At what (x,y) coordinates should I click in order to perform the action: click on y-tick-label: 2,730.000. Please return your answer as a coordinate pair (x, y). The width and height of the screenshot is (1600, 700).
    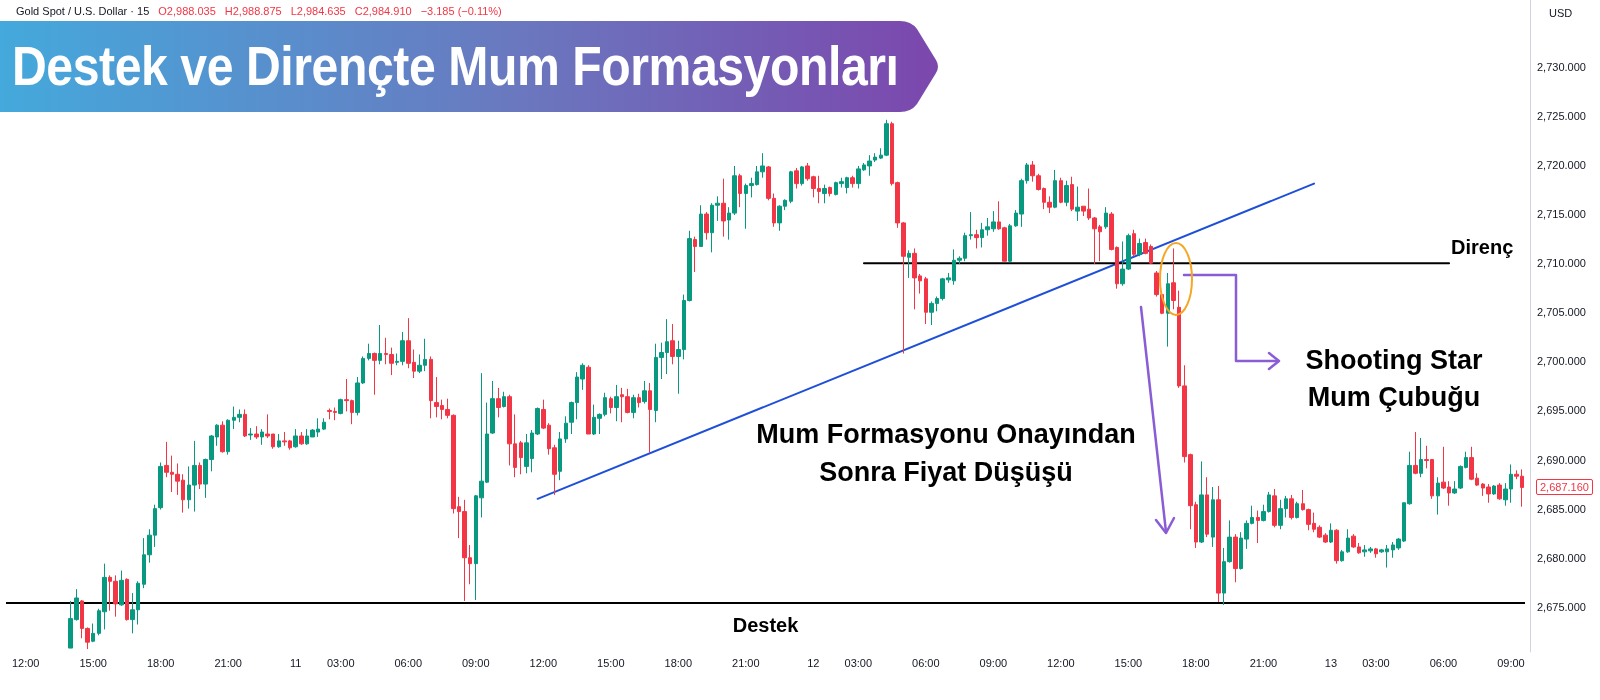
    Looking at the image, I should click on (1561, 66).